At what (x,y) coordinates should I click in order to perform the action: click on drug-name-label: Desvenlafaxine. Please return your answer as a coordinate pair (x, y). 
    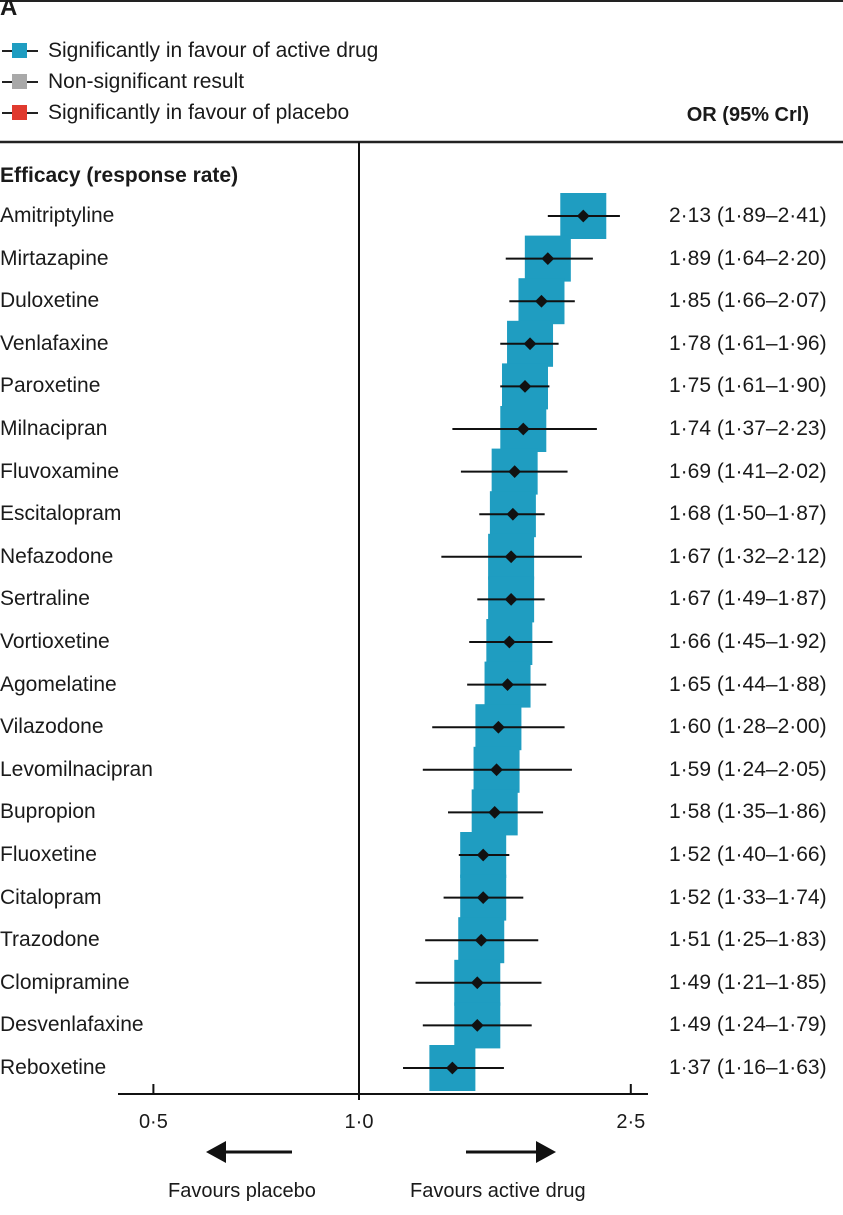
    Looking at the image, I should click on (72, 1025).